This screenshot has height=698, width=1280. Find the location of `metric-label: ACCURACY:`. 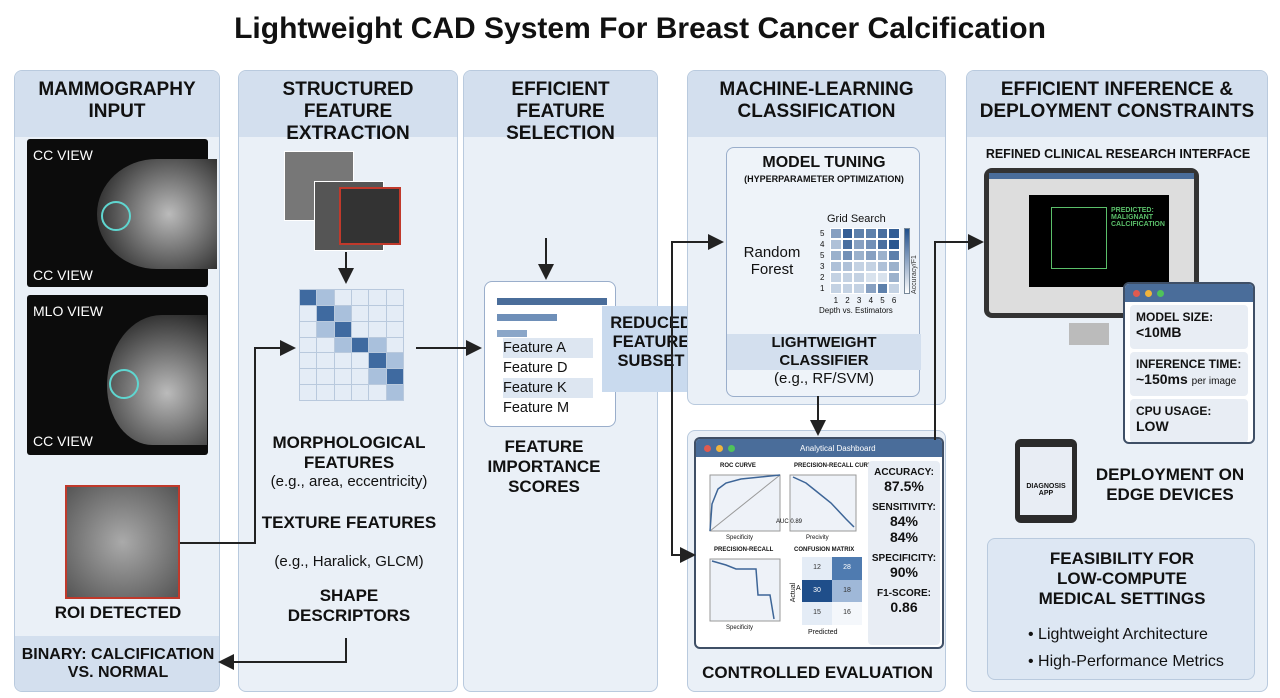

metric-label: ACCURACY: is located at coordinates (904, 472).